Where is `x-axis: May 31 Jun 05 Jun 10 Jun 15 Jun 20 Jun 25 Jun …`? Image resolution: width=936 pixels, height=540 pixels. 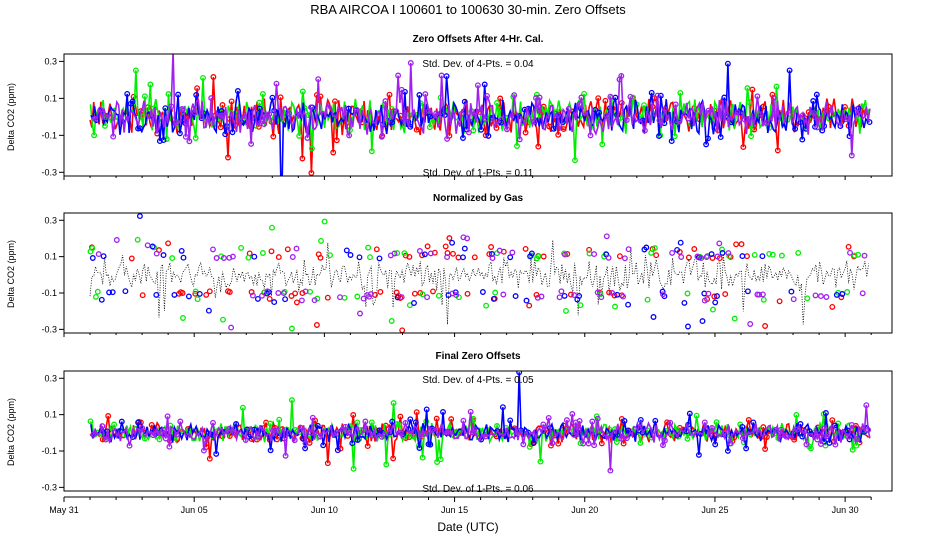
x-axis: May 31 Jun 05 Jun 10 Jun 15 Jun 20 Jun 25 Jun … is located at coordinates (460, 505).